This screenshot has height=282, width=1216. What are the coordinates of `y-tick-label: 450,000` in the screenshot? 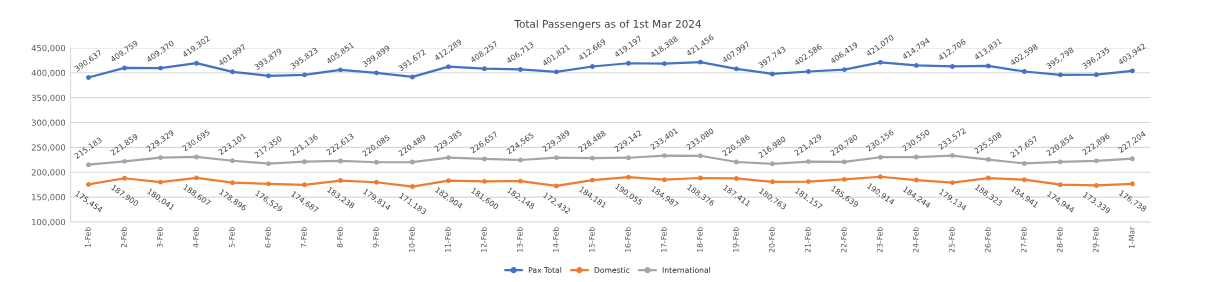 It's located at (48, 48).